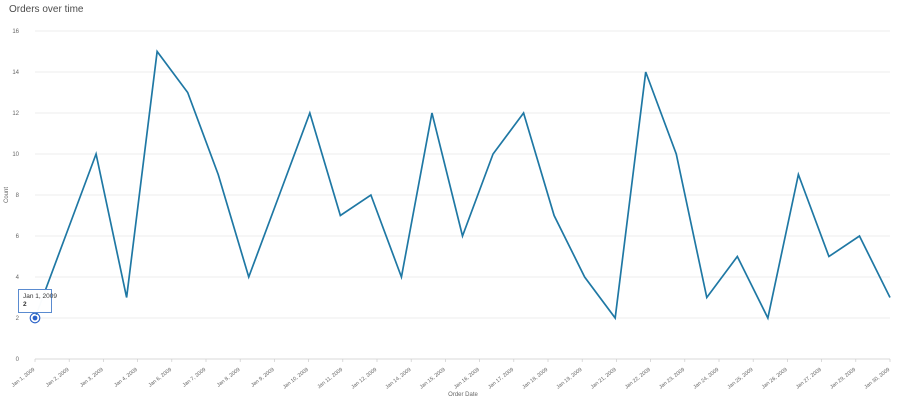 The height and width of the screenshot is (400, 900). What do you see at coordinates (15, 32) in the screenshot?
I see `y-tick-label: 16` at bounding box center [15, 32].